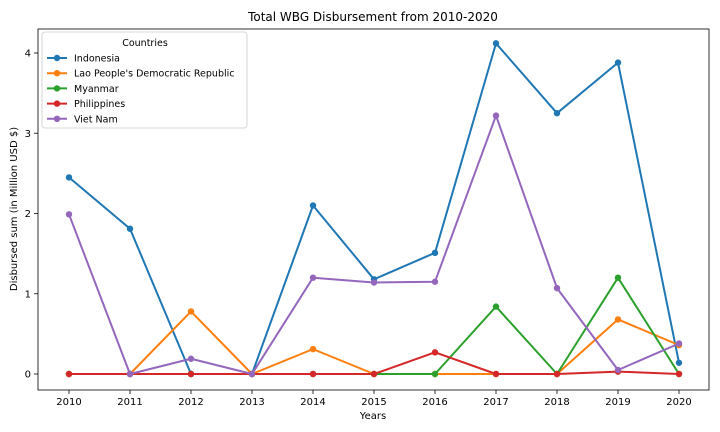 The width and height of the screenshot is (720, 432). Describe the element at coordinates (28, 54) in the screenshot. I see `y-tick-label: 4` at that location.